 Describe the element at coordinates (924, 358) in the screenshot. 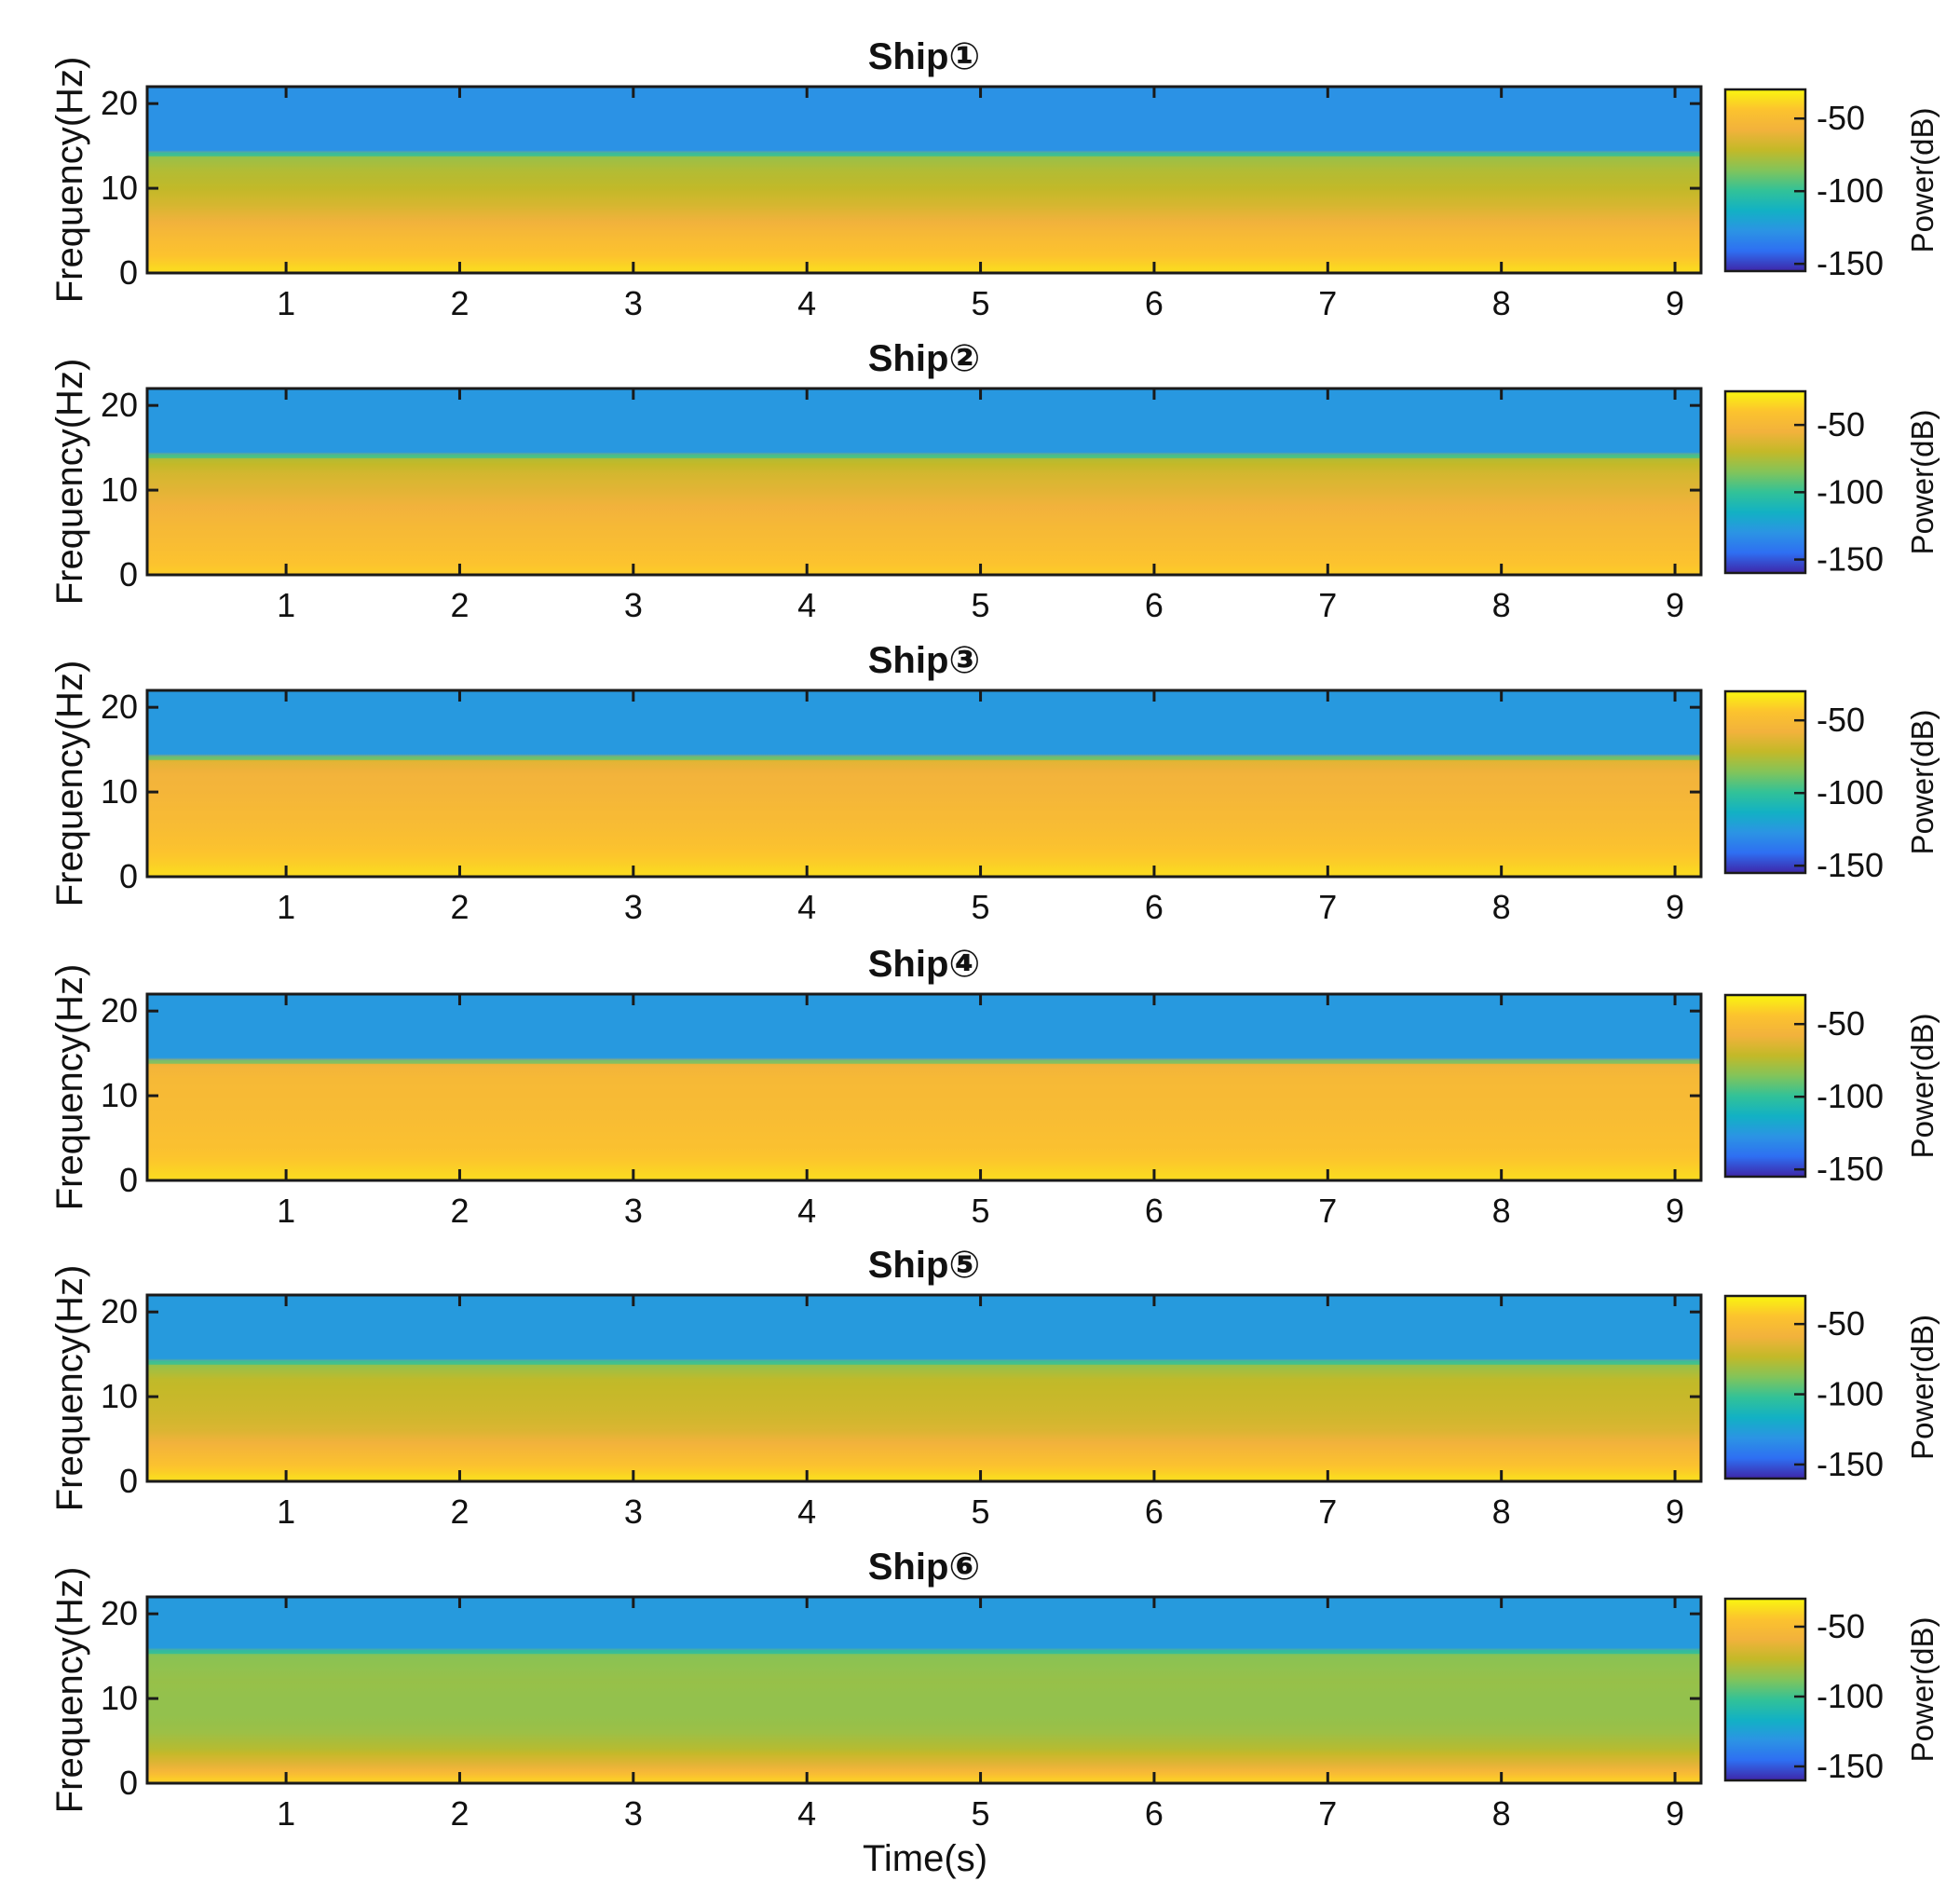

I see `panel-title: Ship②` at that location.